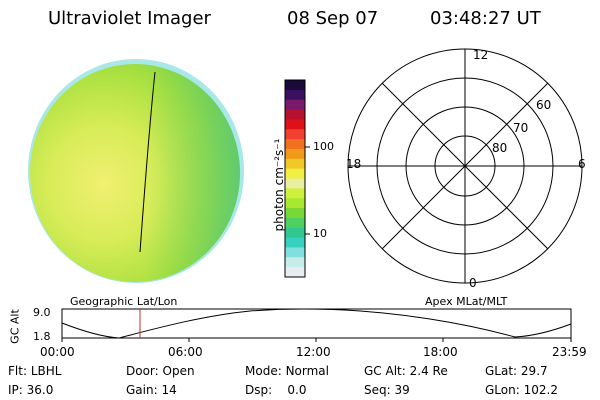  What do you see at coordinates (42, 312) in the screenshot?
I see `timeline-ytick: 9.0` at bounding box center [42, 312].